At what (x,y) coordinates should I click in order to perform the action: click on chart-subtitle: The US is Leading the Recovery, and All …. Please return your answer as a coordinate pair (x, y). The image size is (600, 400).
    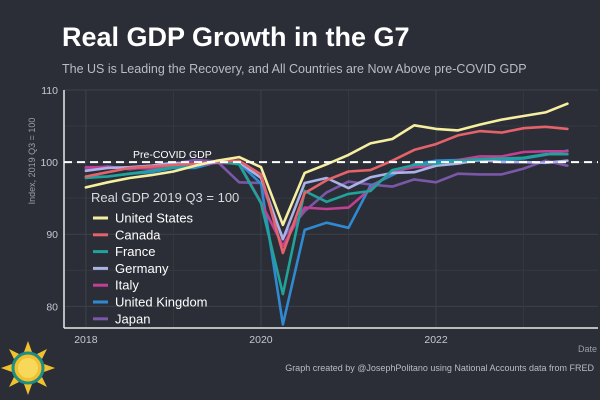
    Looking at the image, I should click on (294, 69).